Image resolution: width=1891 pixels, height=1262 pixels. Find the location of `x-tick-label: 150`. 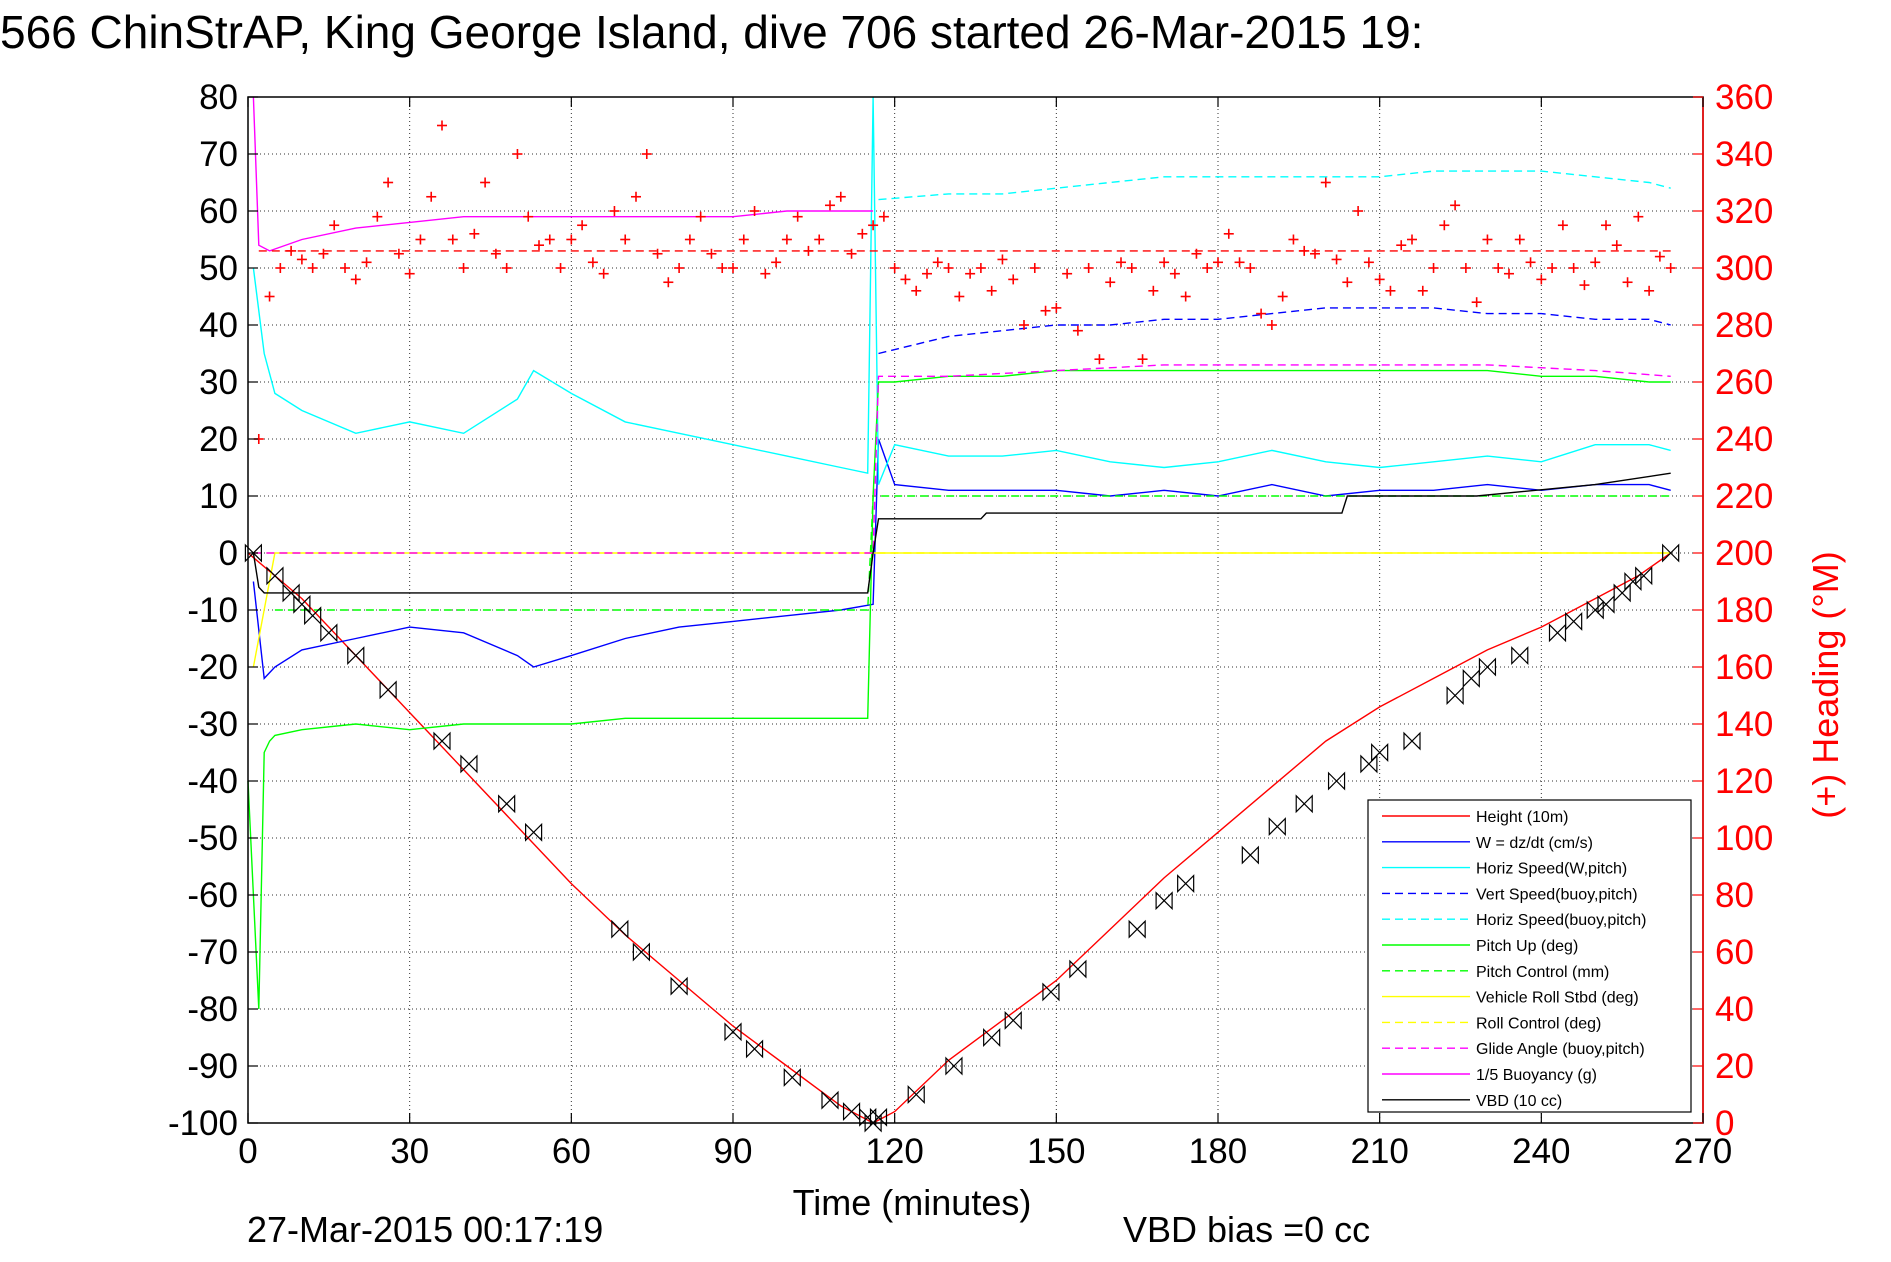

x-tick-label: 150 is located at coordinates (1056, 1151).